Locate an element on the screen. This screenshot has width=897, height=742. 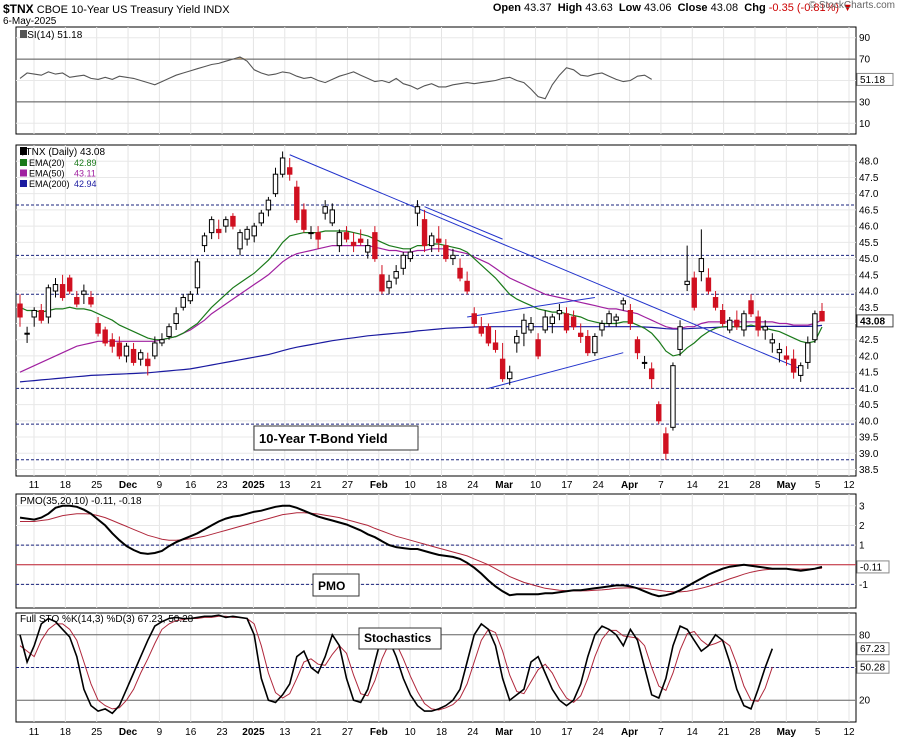
price-annotation: 10-Year T-Bond Yield is located at coordinates (323, 438).